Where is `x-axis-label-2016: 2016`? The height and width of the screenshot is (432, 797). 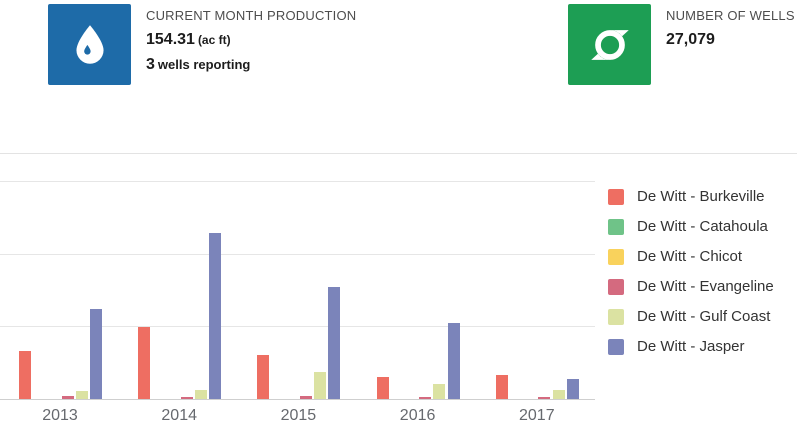
x-axis-label-2016: 2016 is located at coordinates (417, 415).